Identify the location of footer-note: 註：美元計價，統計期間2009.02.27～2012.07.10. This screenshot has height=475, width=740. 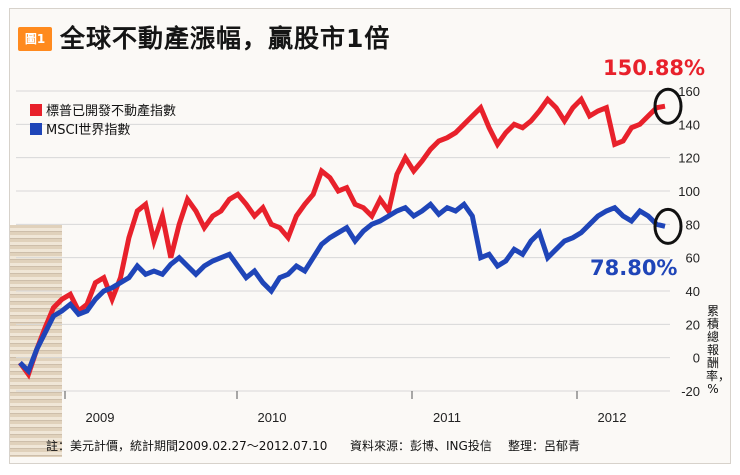
(187, 446).